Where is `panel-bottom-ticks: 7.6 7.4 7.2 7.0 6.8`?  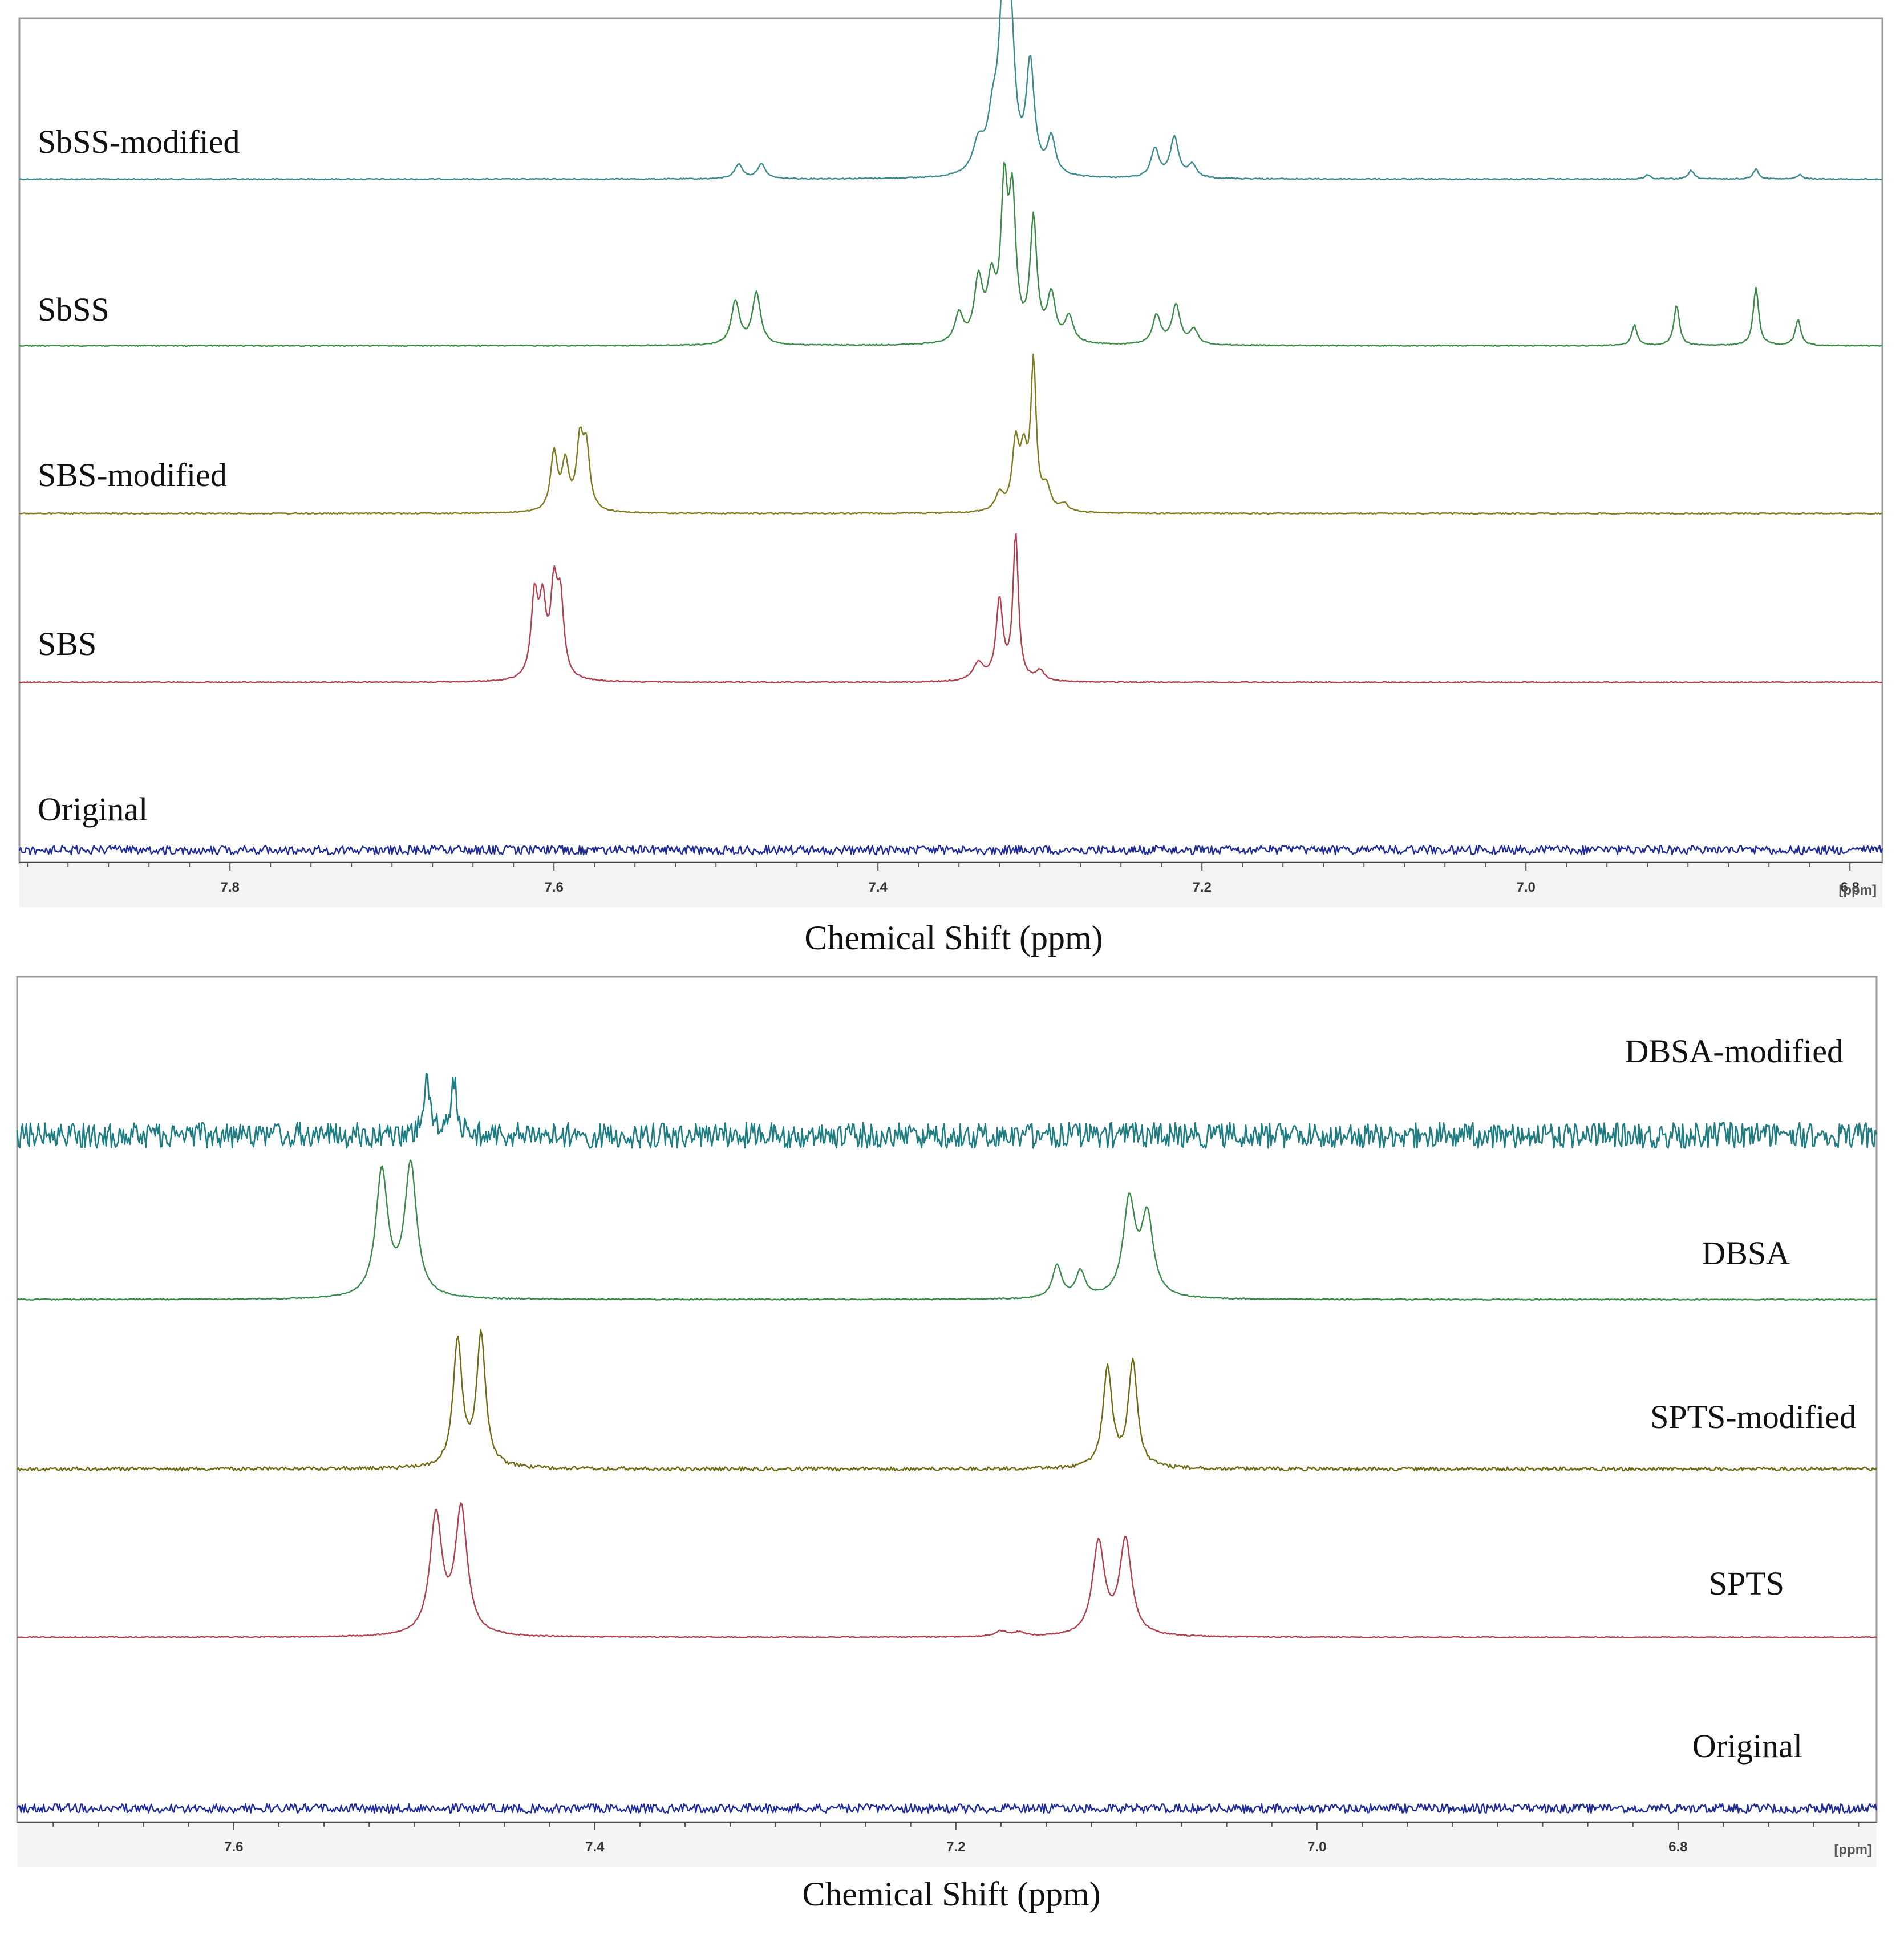 panel-bottom-ticks: 7.6 7.4 7.2 7.0 6.8 is located at coordinates (956, 1838).